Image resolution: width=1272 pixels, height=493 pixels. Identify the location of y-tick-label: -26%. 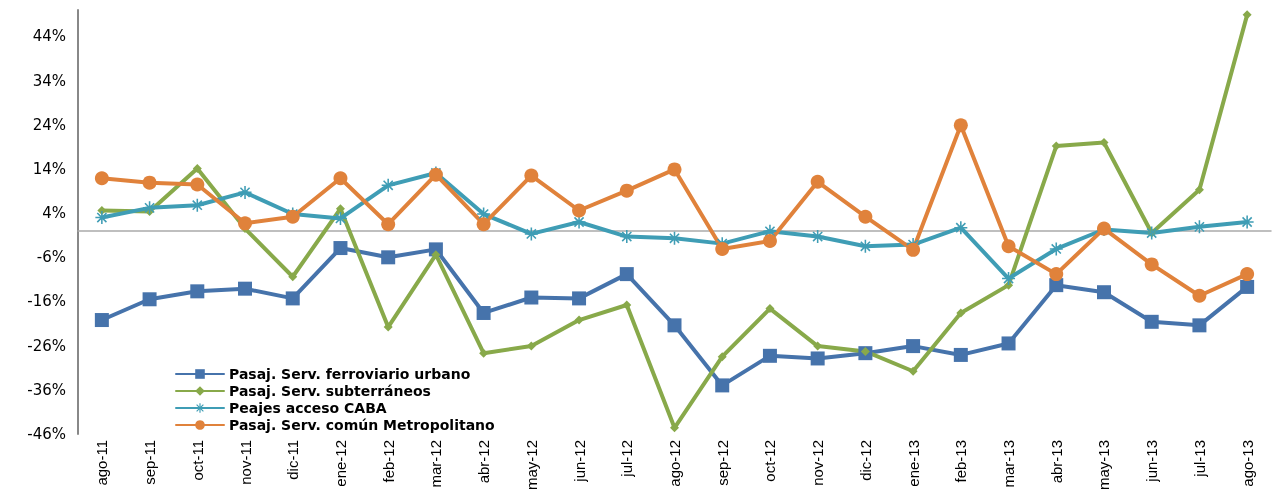
(46, 345).